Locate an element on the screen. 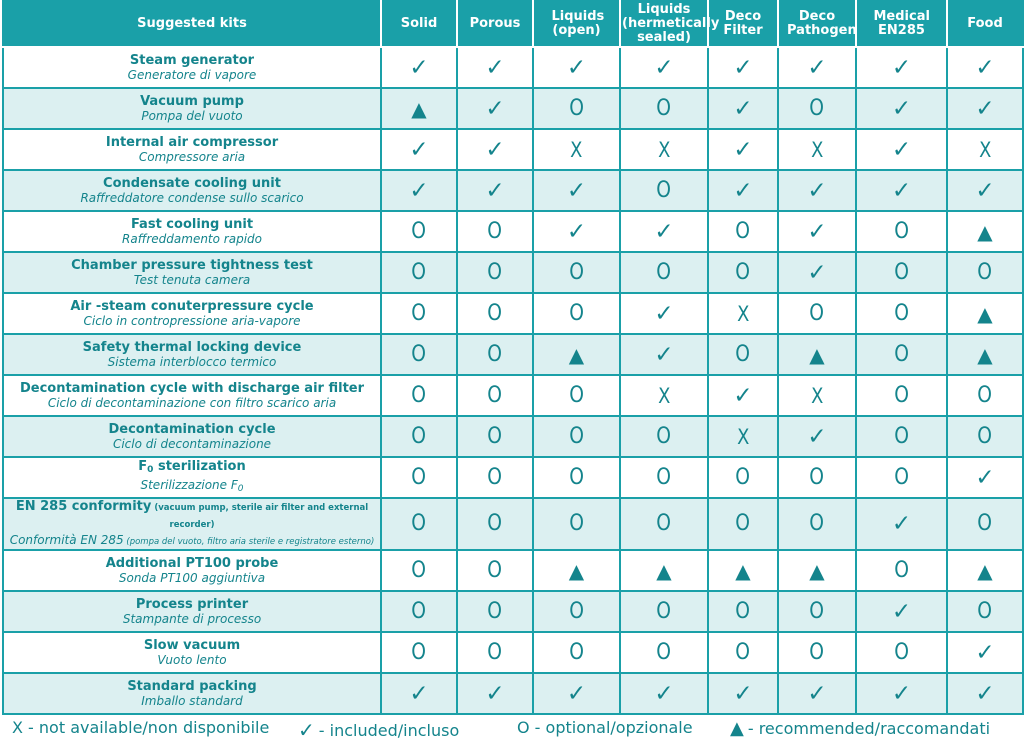  kit-name-cell: F0 sterilization Sterilizzazione F0 is located at coordinates (192, 477).